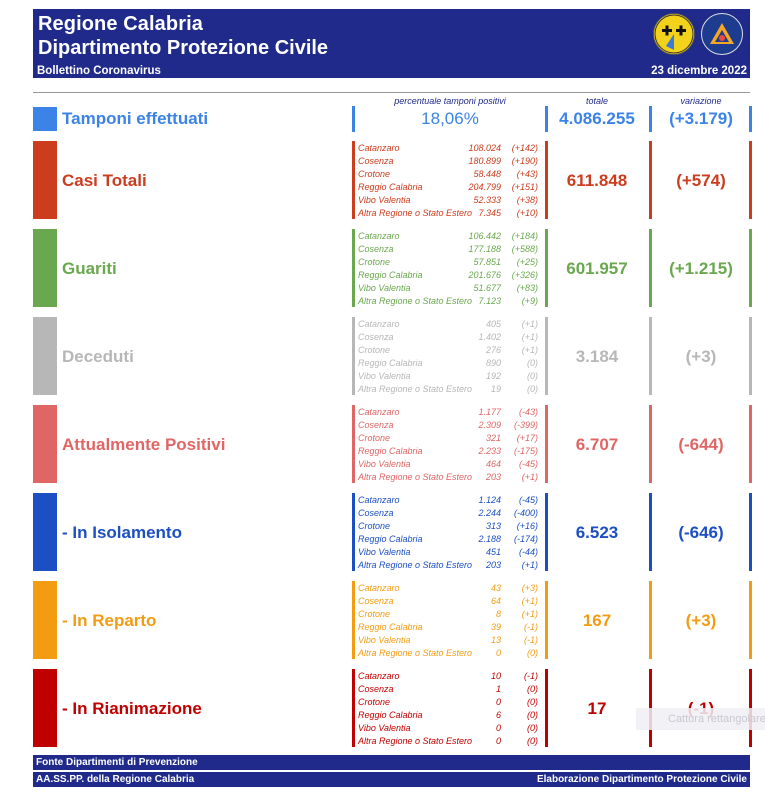 The height and width of the screenshot is (798, 765). I want to click on province-value: 201.676, so click(484, 275).